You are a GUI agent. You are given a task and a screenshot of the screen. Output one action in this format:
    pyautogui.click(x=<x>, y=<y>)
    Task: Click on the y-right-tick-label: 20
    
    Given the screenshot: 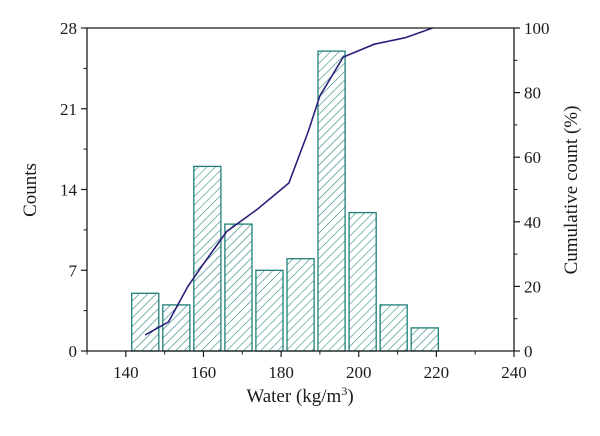 What is the action you would take?
    pyautogui.click(x=532, y=286)
    